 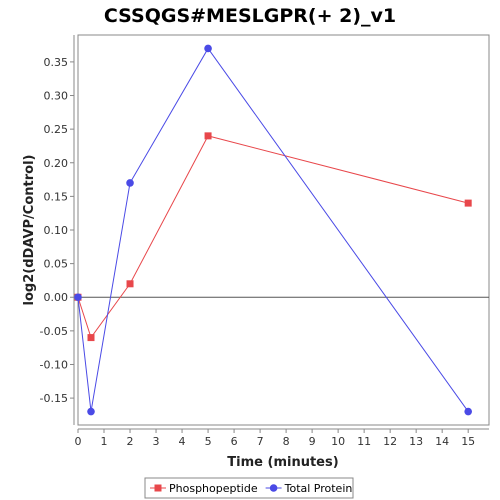 What do you see at coordinates (338, 441) in the screenshot?
I see `x-tick-label: 10` at bounding box center [338, 441].